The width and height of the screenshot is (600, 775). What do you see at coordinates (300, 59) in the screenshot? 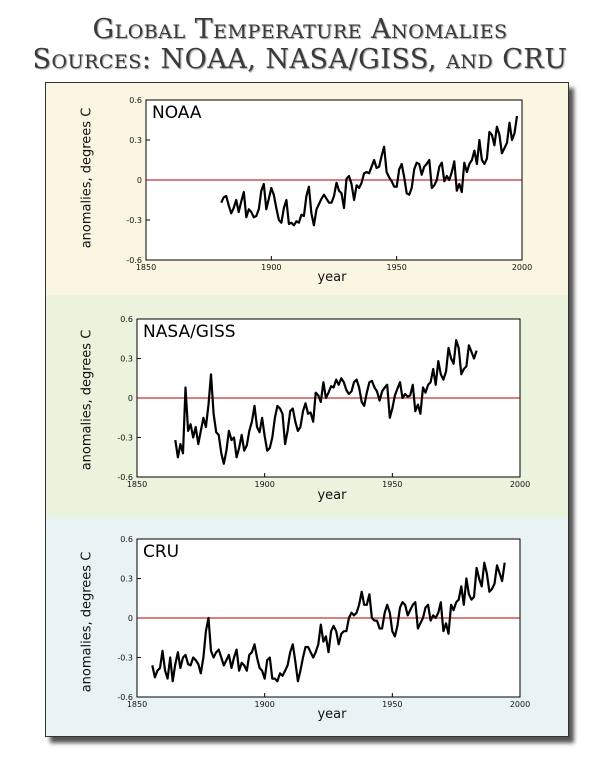
I see `title-line-2: Sources: NOAA, NASA/GISS, and CRU` at bounding box center [300, 59].